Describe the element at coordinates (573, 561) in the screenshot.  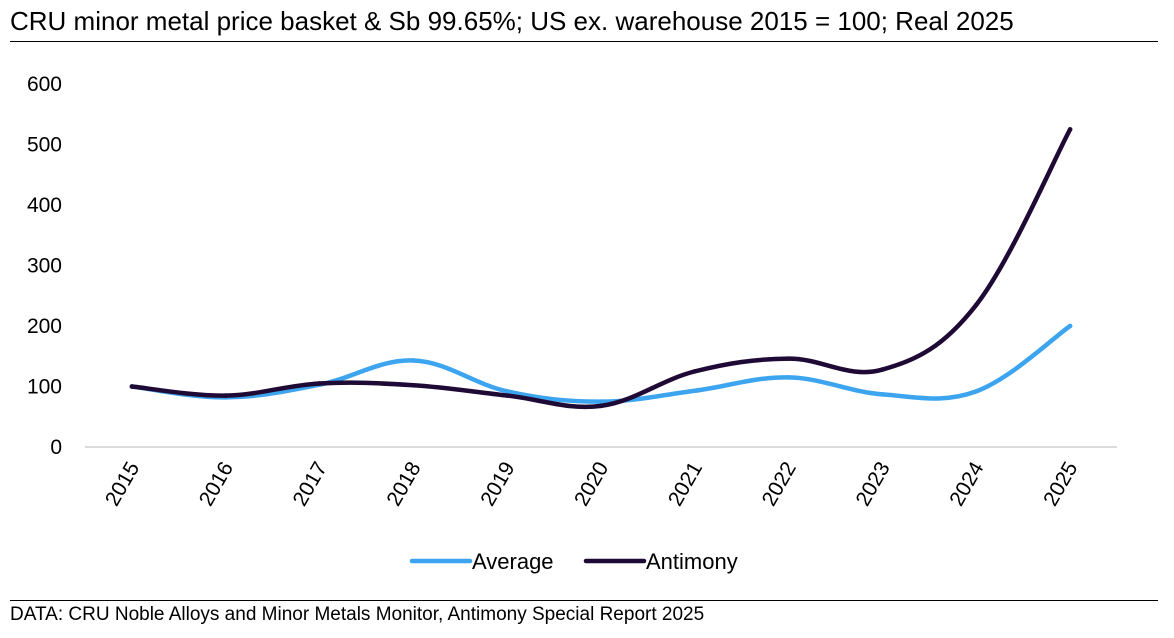
I see `legend: Average Antimony` at that location.